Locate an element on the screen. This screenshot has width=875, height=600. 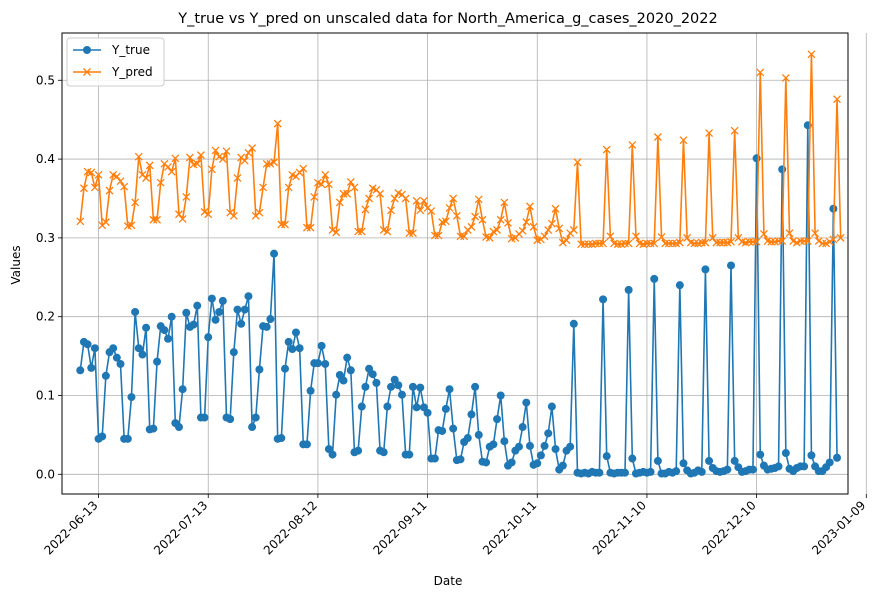
x-tick-label: 2022-12-10 is located at coordinates (729, 527).